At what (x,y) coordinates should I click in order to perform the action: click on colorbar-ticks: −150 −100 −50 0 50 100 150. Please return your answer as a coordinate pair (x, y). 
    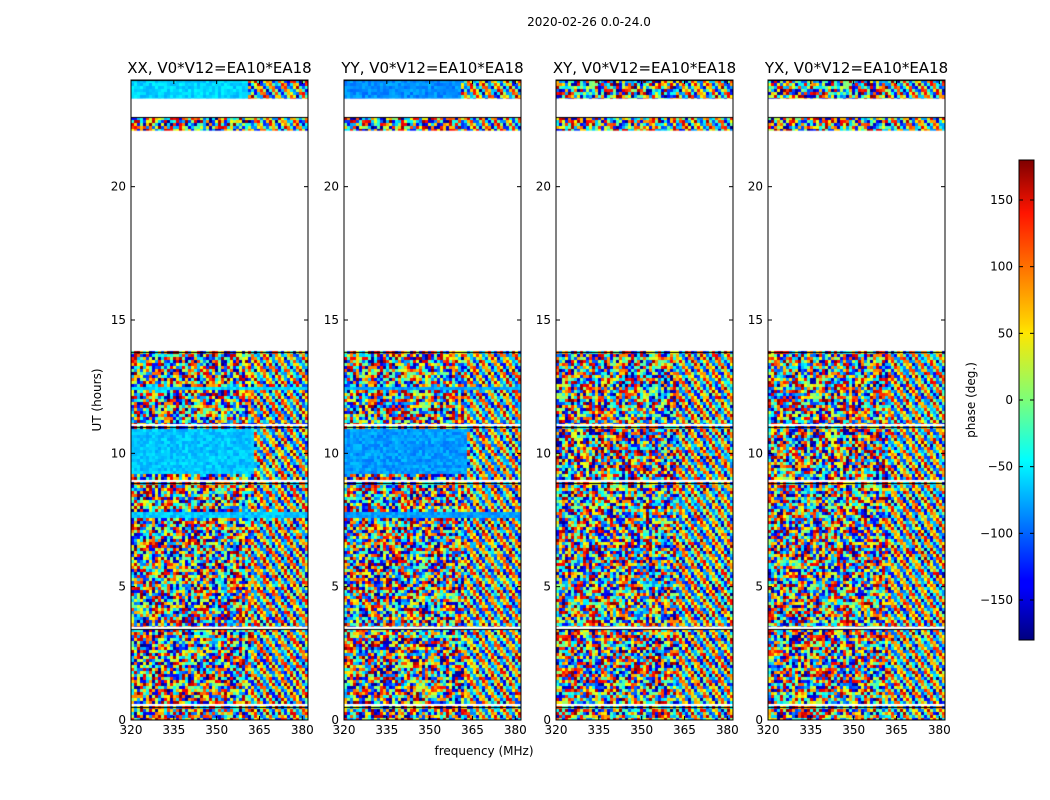
    Looking at the image, I should click on (1007, 400).